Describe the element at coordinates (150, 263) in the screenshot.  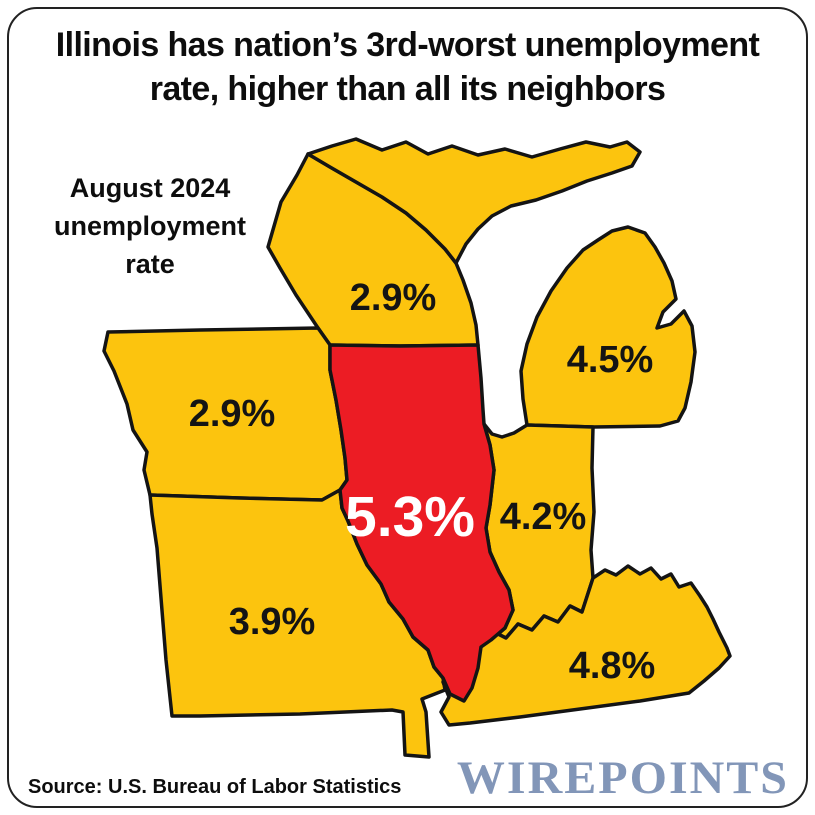
I see `note-line-3: rate` at that location.